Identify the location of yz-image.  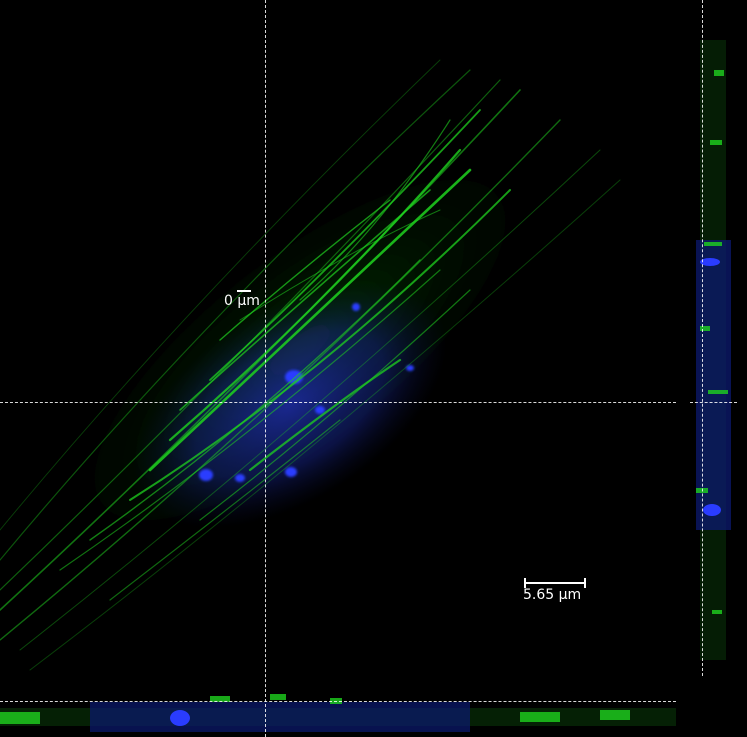
(713, 338).